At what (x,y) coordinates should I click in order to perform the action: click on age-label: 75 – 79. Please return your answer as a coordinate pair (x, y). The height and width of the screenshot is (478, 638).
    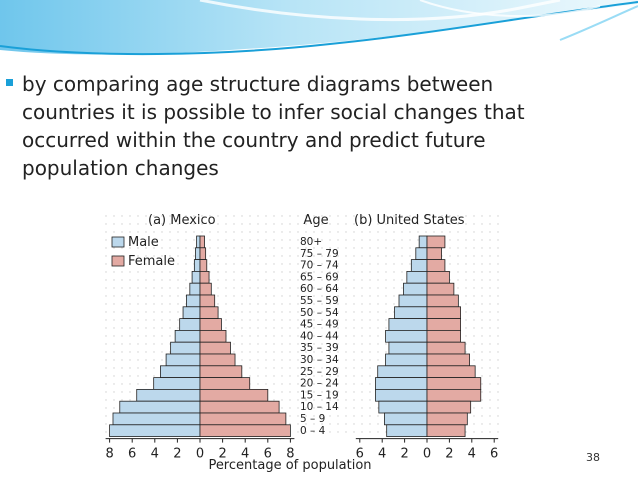
    Looking at the image, I should click on (319, 254).